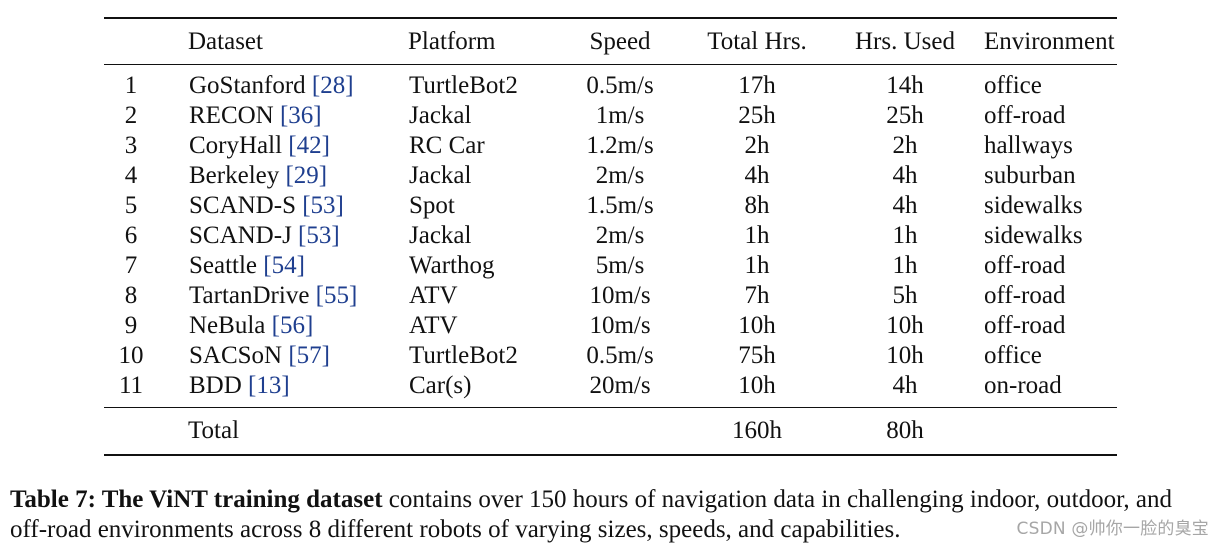  I want to click on dataset-name: Seattle, so click(223, 265).